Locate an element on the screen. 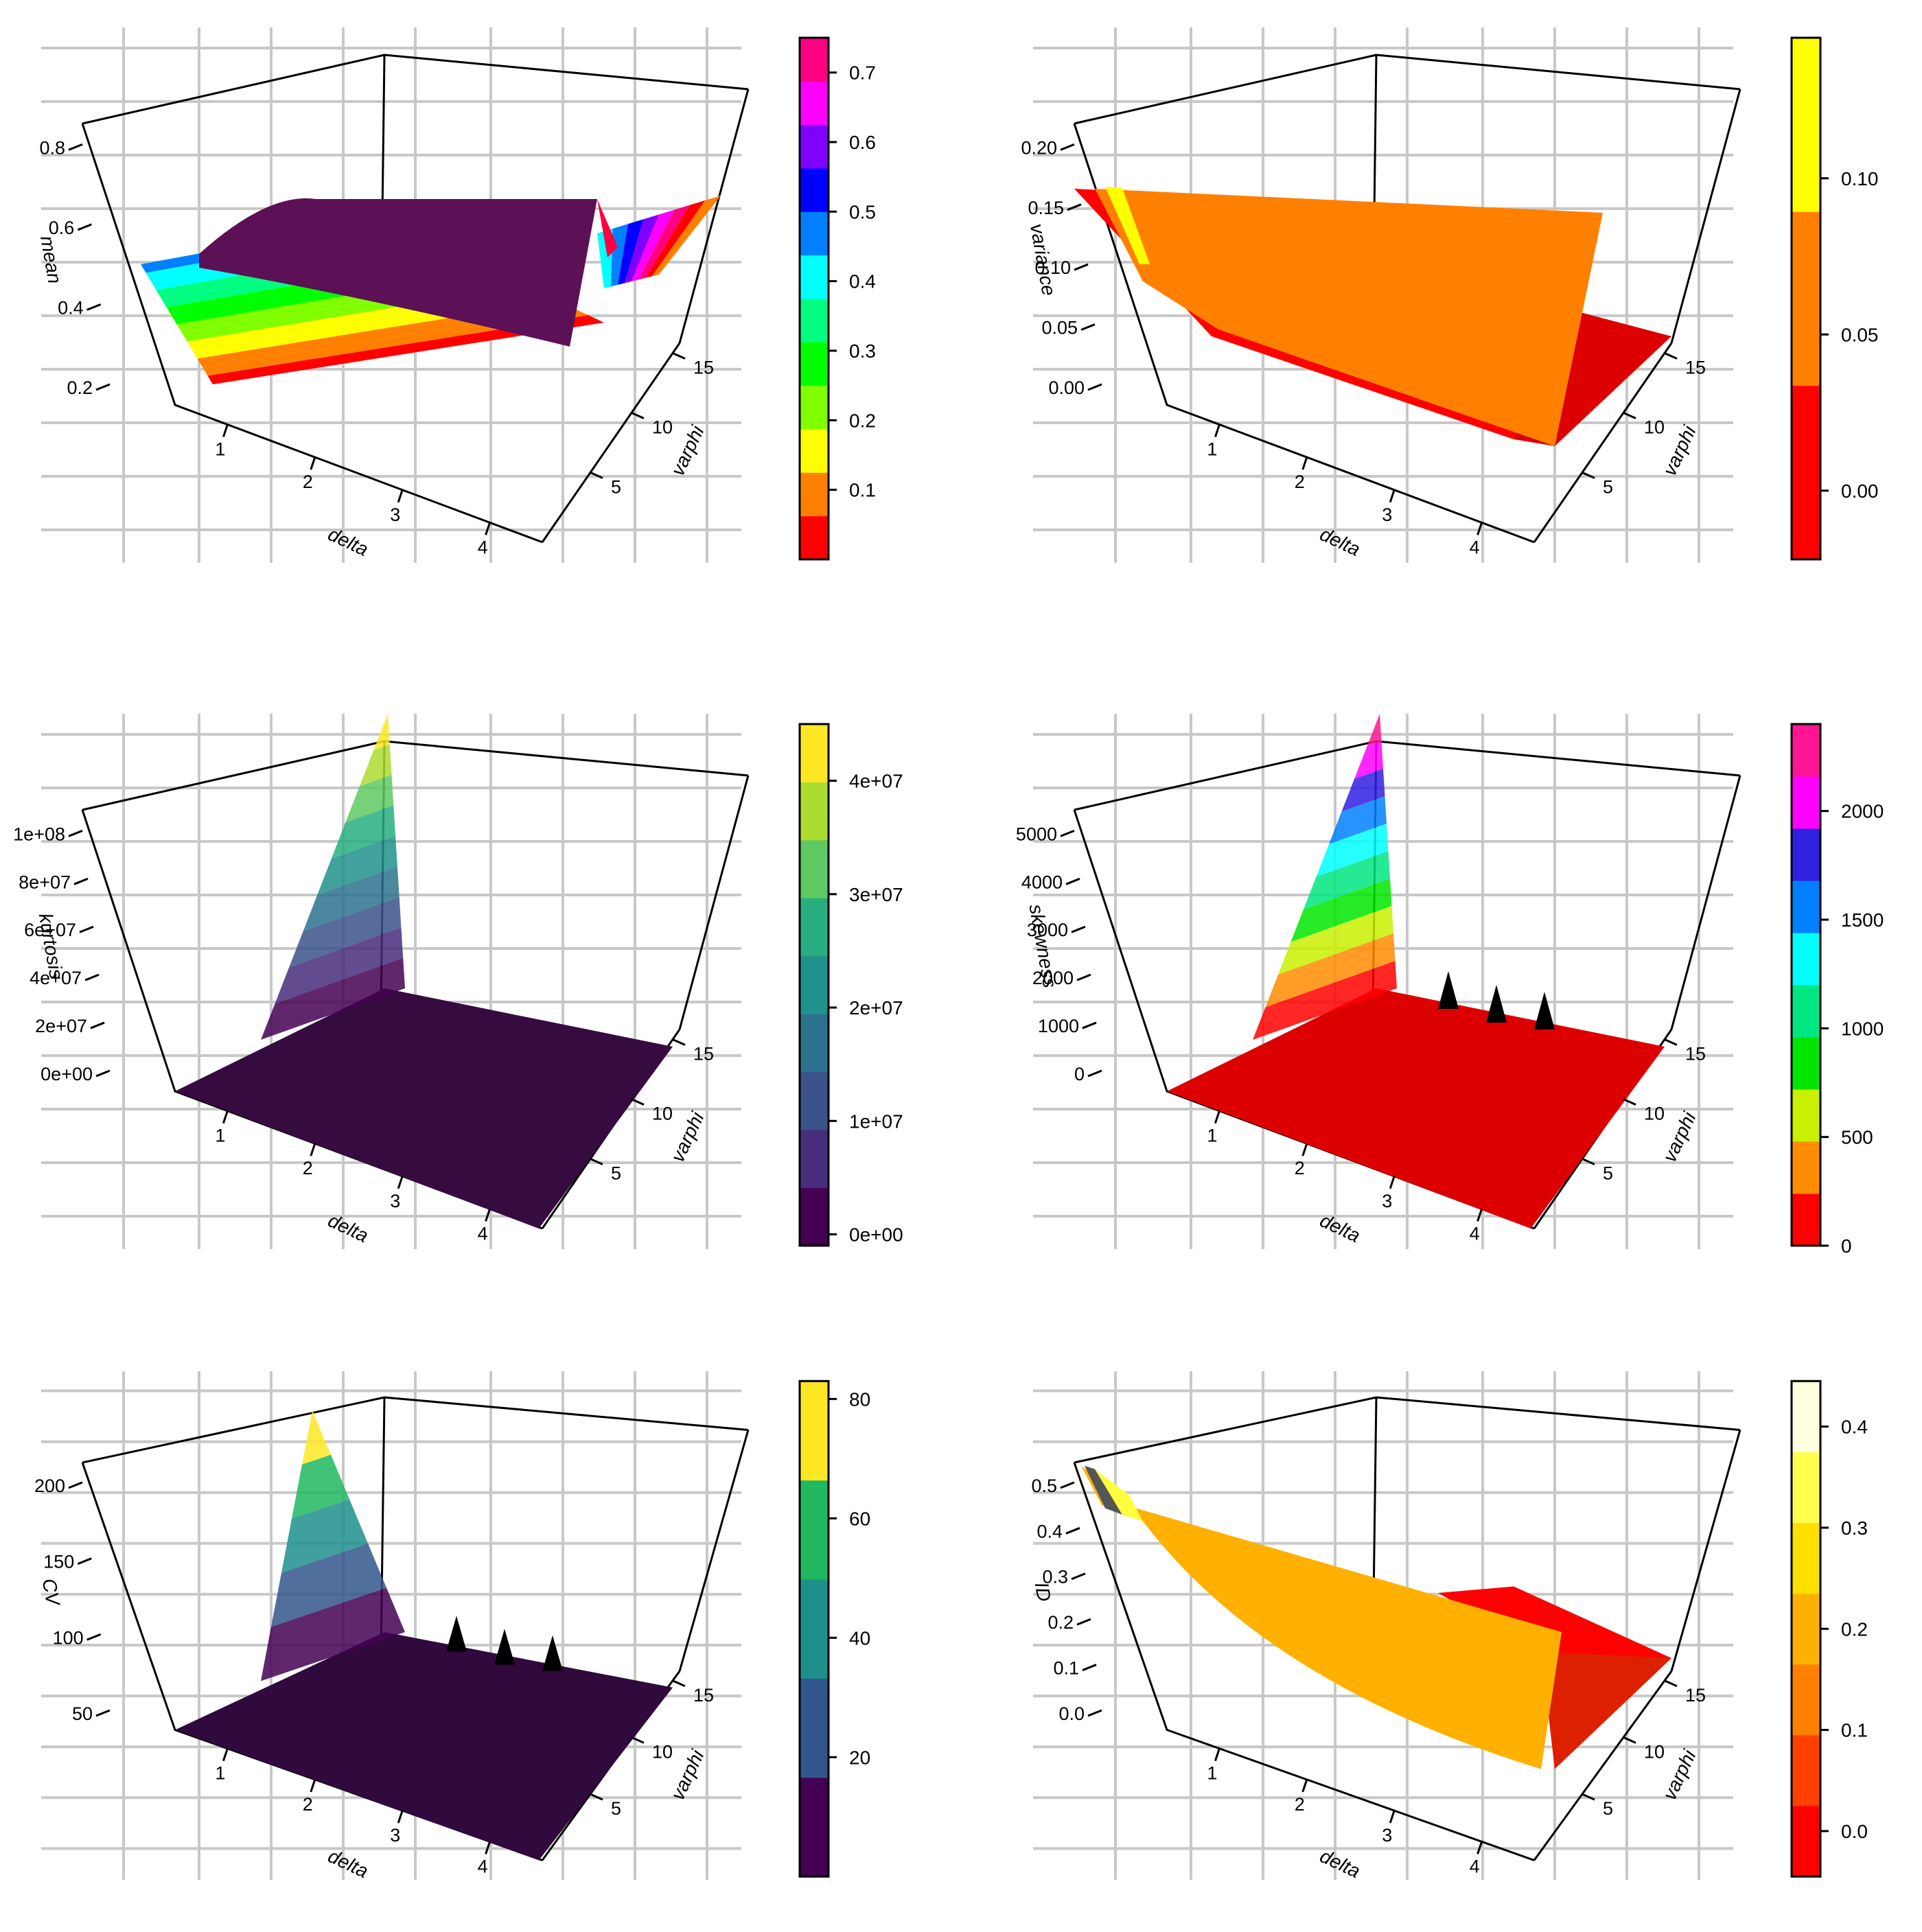 The width and height of the screenshot is (1922, 1932). colorbar-tick-label: 0.10 is located at coordinates (1860, 178).